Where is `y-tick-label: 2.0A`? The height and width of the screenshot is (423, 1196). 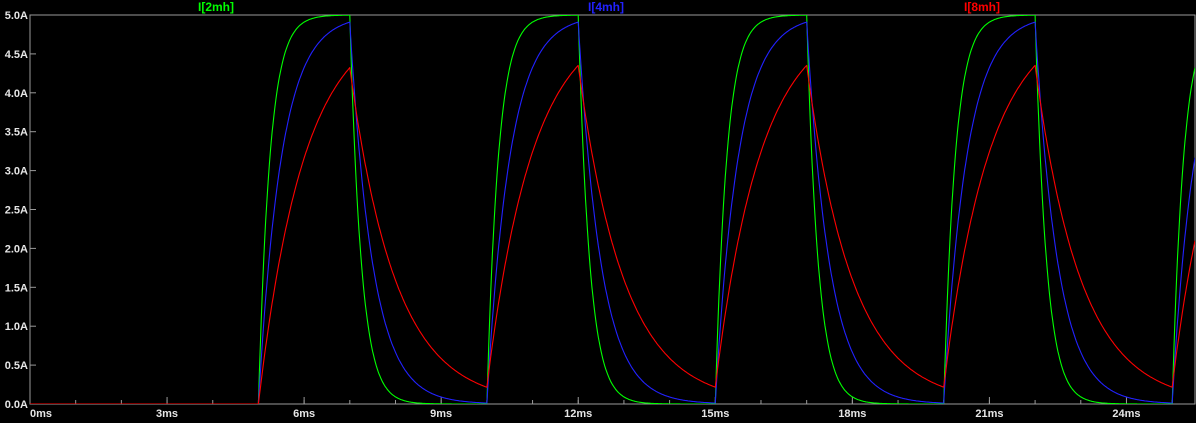 y-tick-label: 2.0A is located at coordinates (16, 249).